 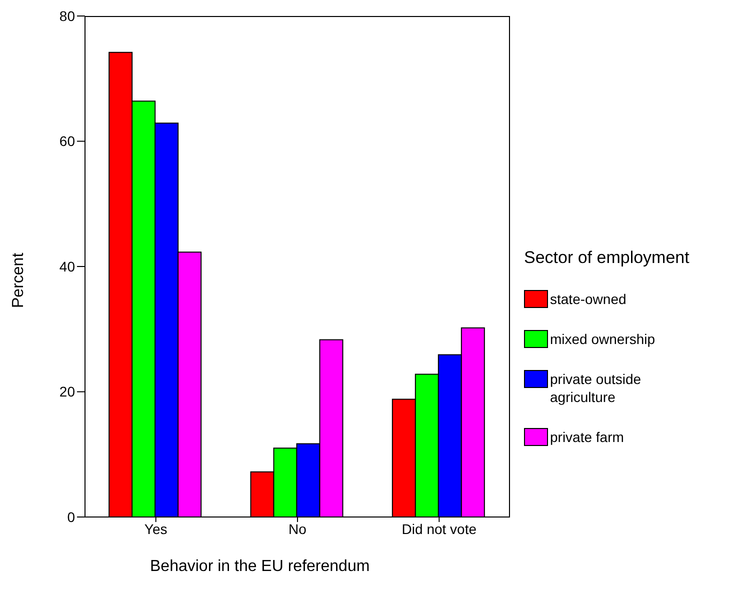 I want to click on x-axis-title: Behavior in the EU referendum, so click(x=260, y=567).